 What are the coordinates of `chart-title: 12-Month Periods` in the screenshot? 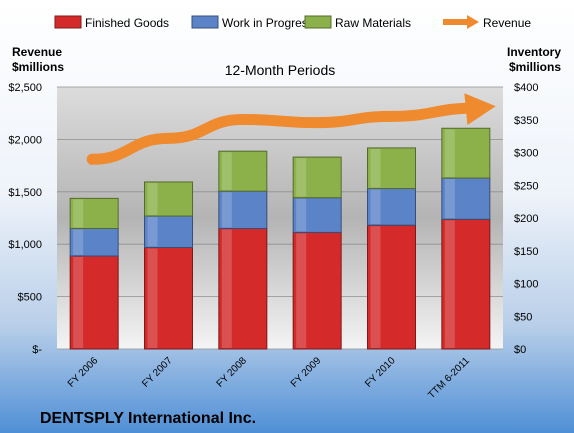 It's located at (280, 70).